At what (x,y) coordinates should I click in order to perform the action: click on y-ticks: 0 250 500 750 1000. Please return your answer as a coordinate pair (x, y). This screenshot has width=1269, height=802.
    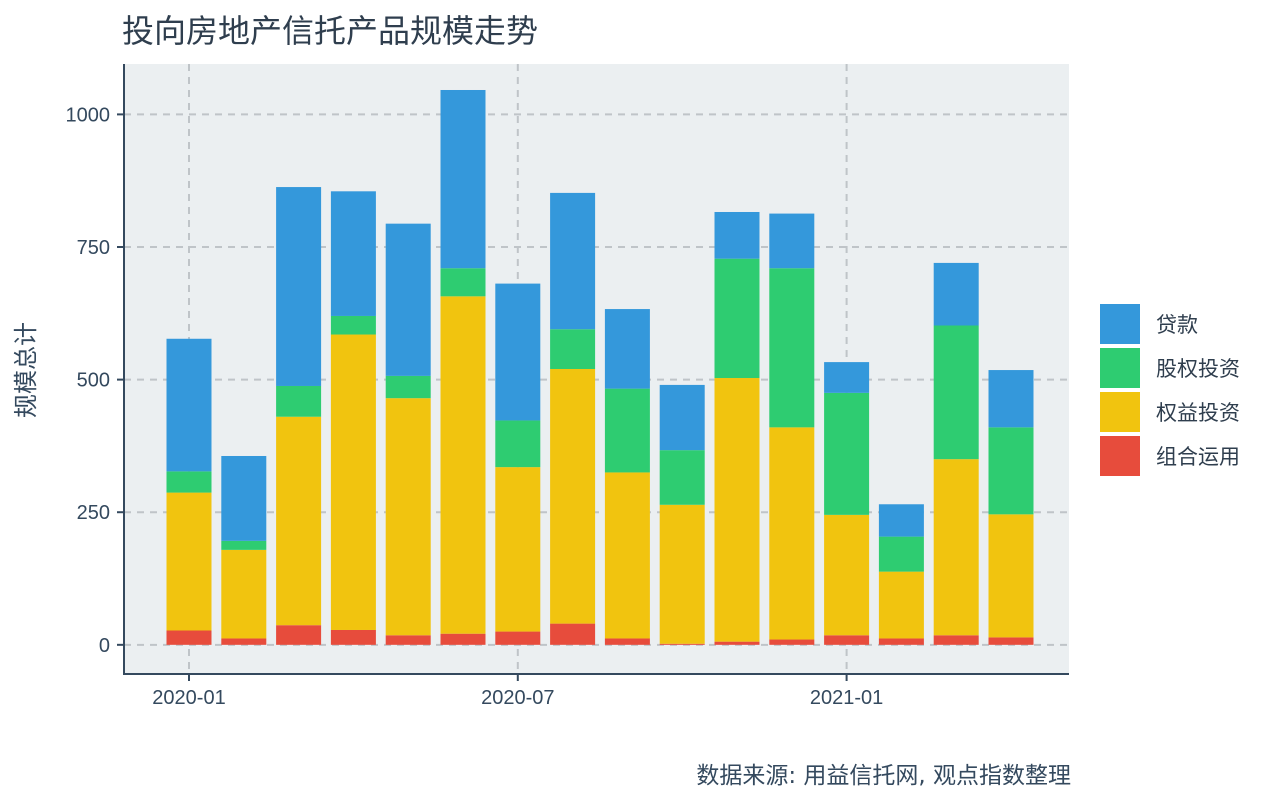
    Looking at the image, I should click on (95, 380).